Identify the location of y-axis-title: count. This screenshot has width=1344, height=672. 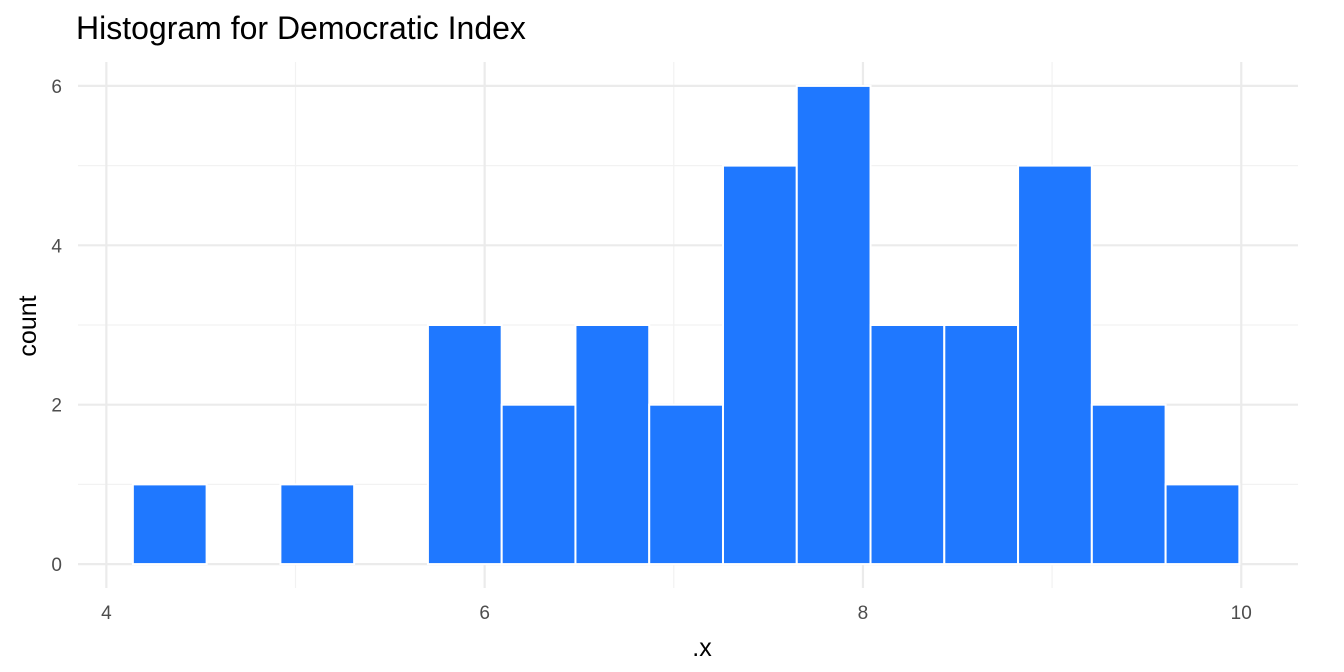
(28, 325).